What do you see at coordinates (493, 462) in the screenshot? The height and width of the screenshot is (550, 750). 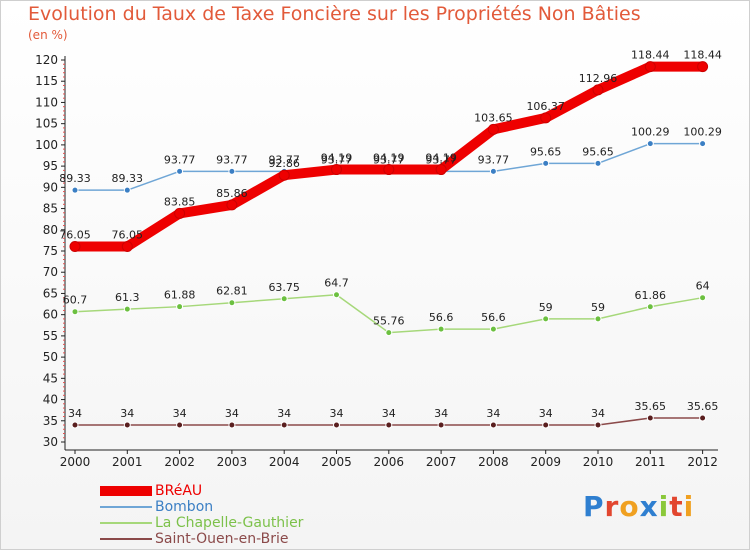 I see `x-tick-label: 2008` at bounding box center [493, 462].